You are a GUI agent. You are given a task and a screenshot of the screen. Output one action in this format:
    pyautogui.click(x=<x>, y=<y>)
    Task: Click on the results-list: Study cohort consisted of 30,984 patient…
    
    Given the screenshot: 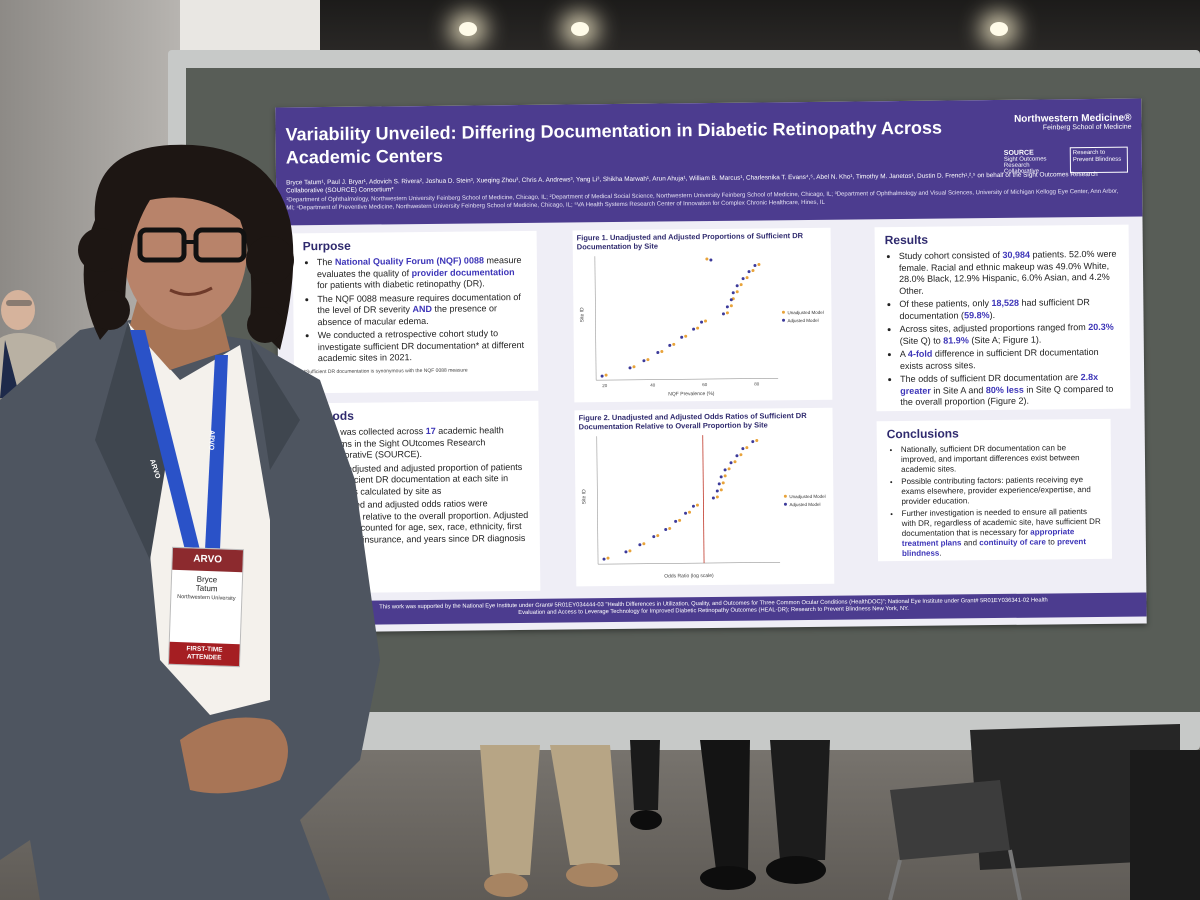 What is the action you would take?
    pyautogui.click(x=1003, y=329)
    